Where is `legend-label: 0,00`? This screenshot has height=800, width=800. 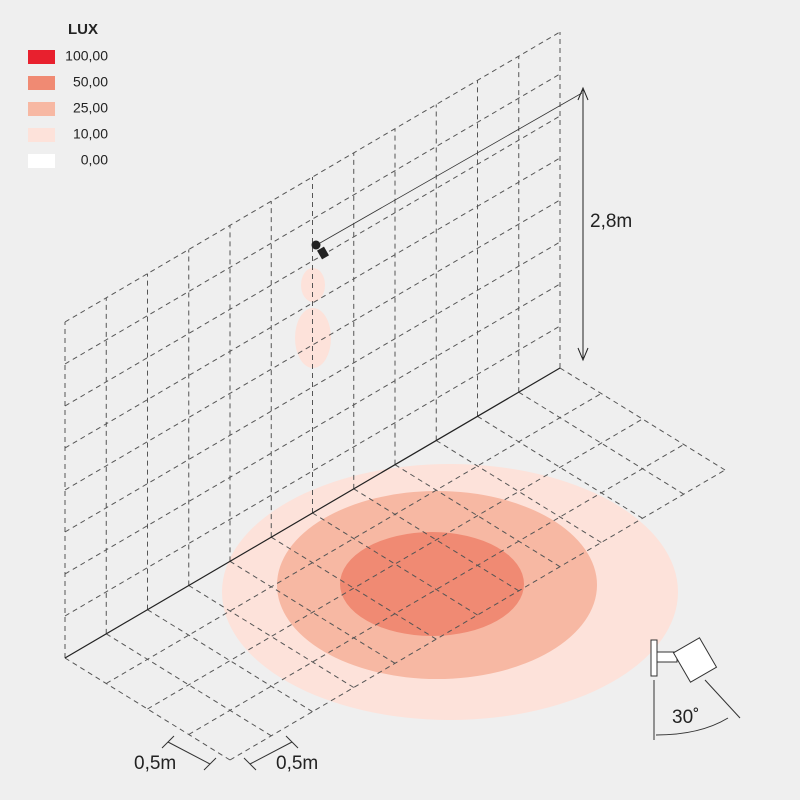
legend-label: 0,00 is located at coordinates (94, 160).